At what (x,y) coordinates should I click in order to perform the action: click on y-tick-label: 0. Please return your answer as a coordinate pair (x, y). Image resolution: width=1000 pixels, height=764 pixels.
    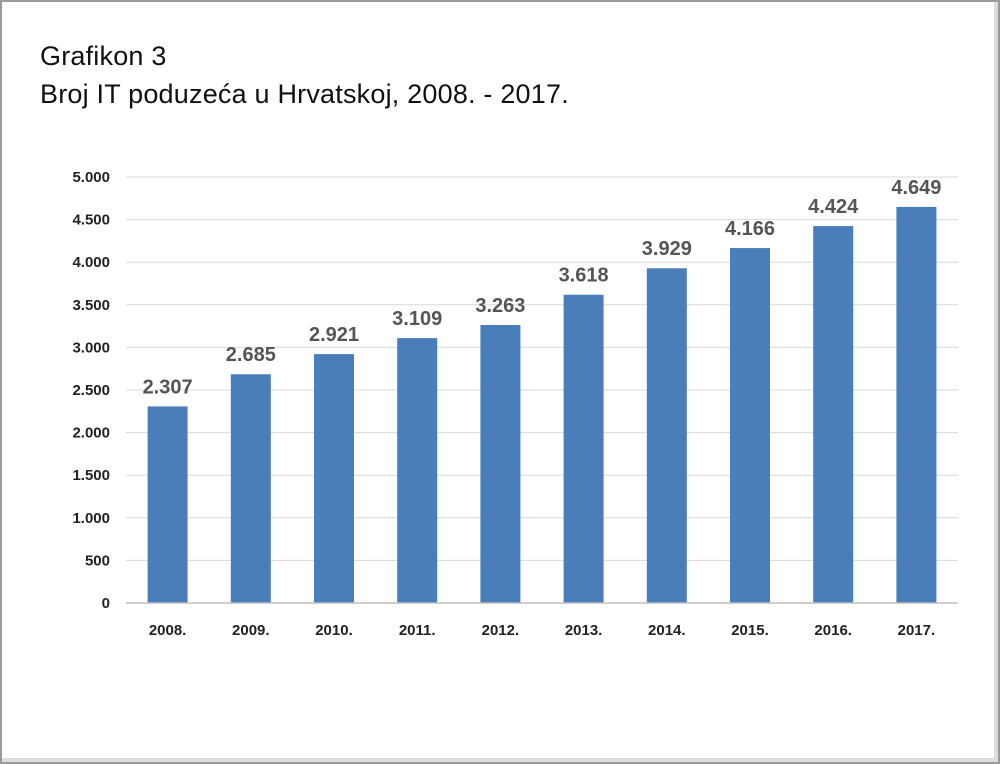
    Looking at the image, I should click on (106, 603).